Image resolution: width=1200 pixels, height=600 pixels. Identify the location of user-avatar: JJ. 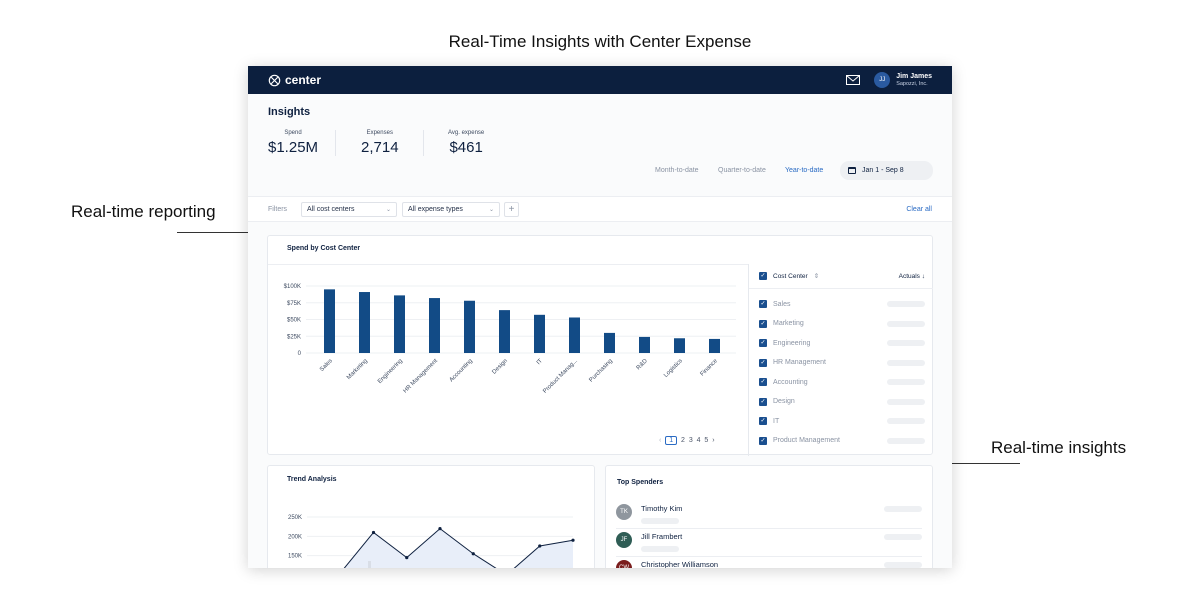
(882, 80).